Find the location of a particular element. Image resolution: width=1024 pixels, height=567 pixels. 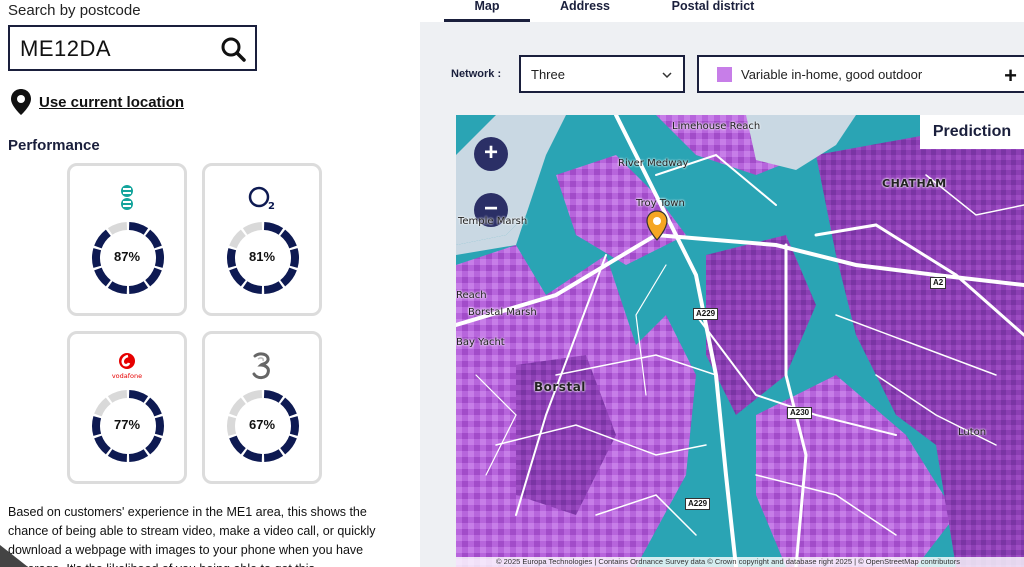

prediction-label: Prediction is located at coordinates (972, 132).